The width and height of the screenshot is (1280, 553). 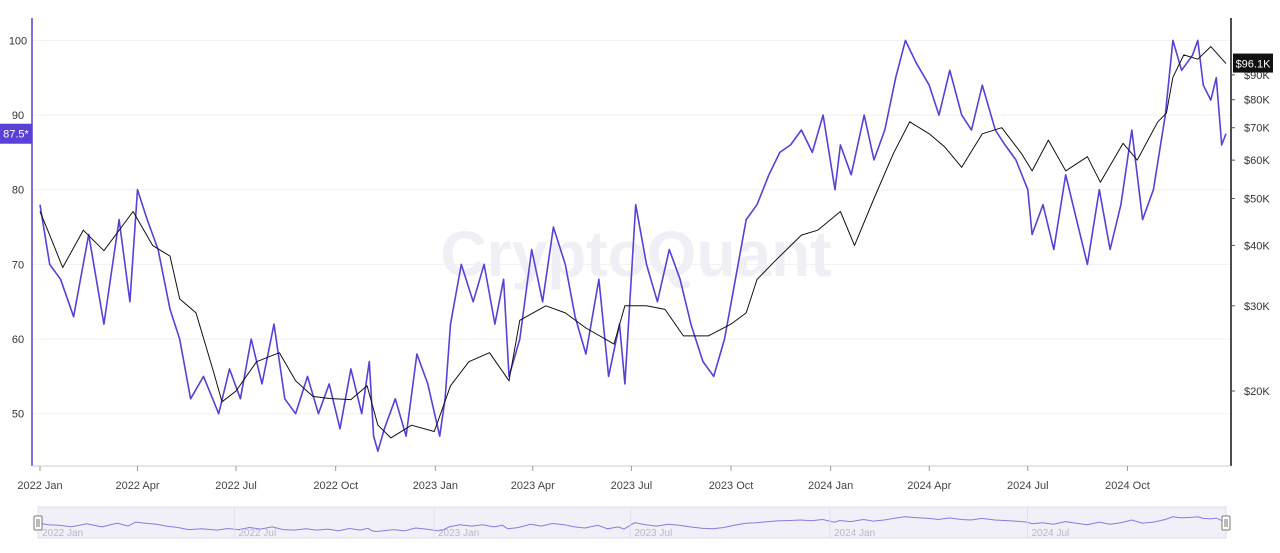 I want to click on right-value-tag, so click(x=1253, y=63).